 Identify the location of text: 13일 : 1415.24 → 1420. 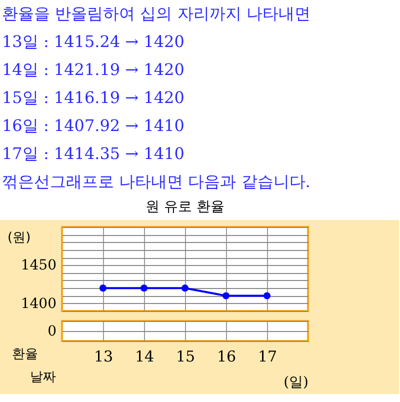
(94, 42).